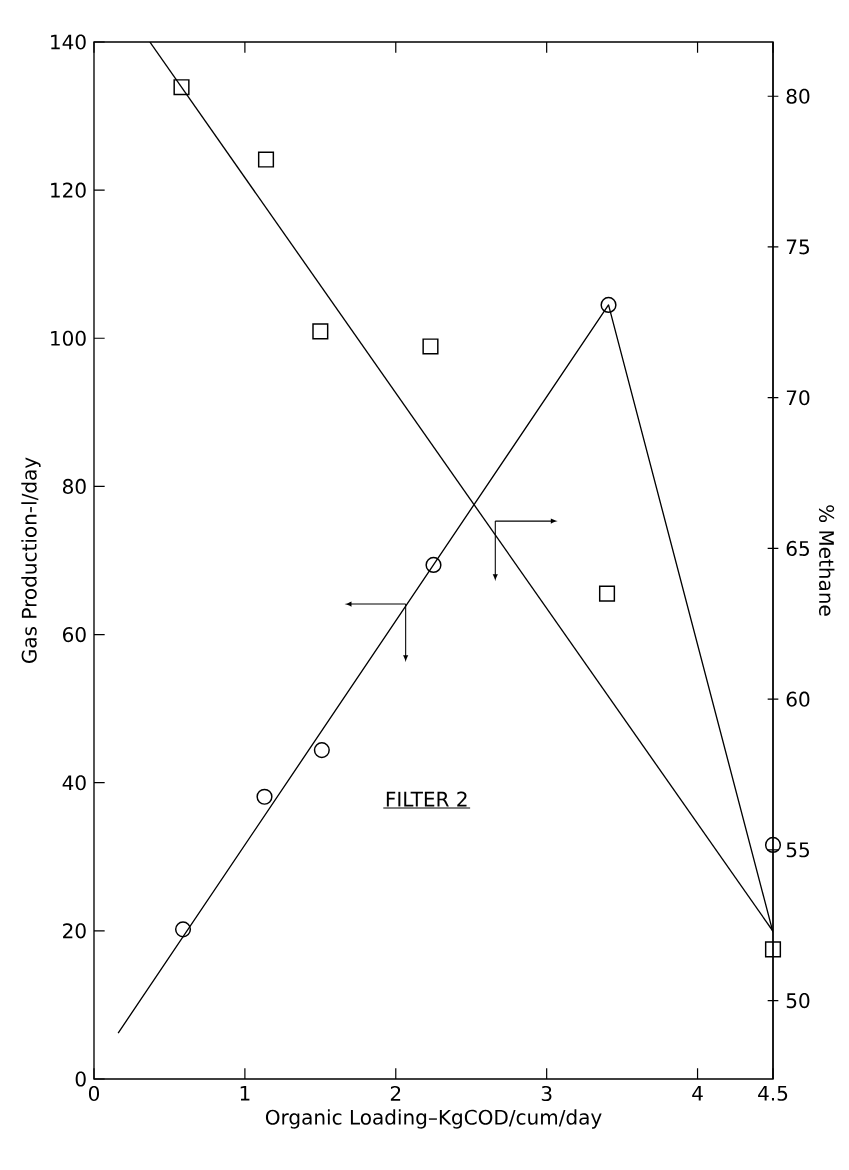  What do you see at coordinates (797, 850) in the screenshot?
I see `y2-tick-label: 55` at bounding box center [797, 850].